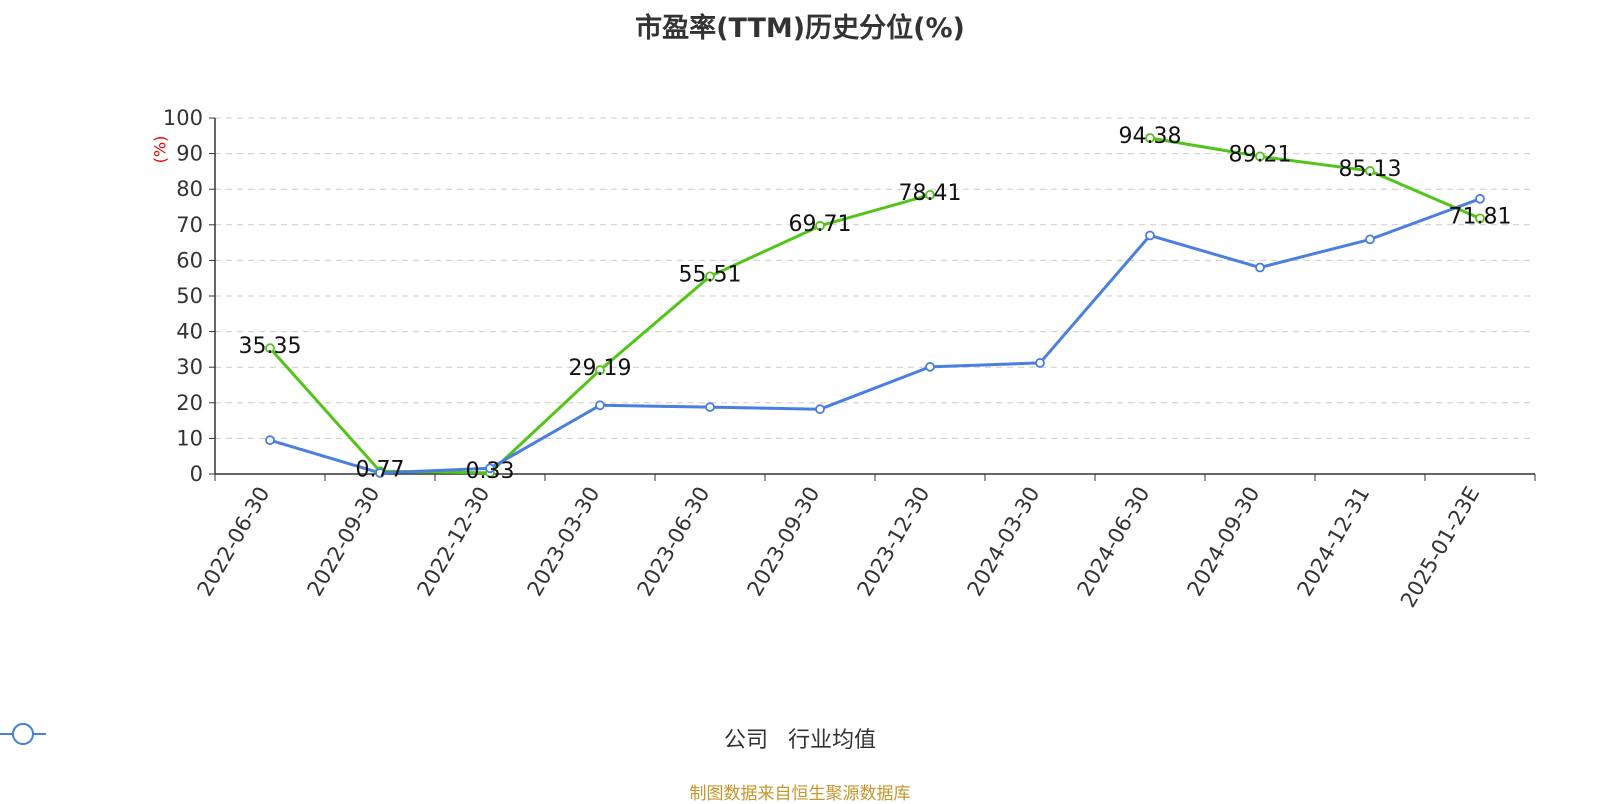  I want to click on x-tick-label: 2022-12-30, so click(454, 542).